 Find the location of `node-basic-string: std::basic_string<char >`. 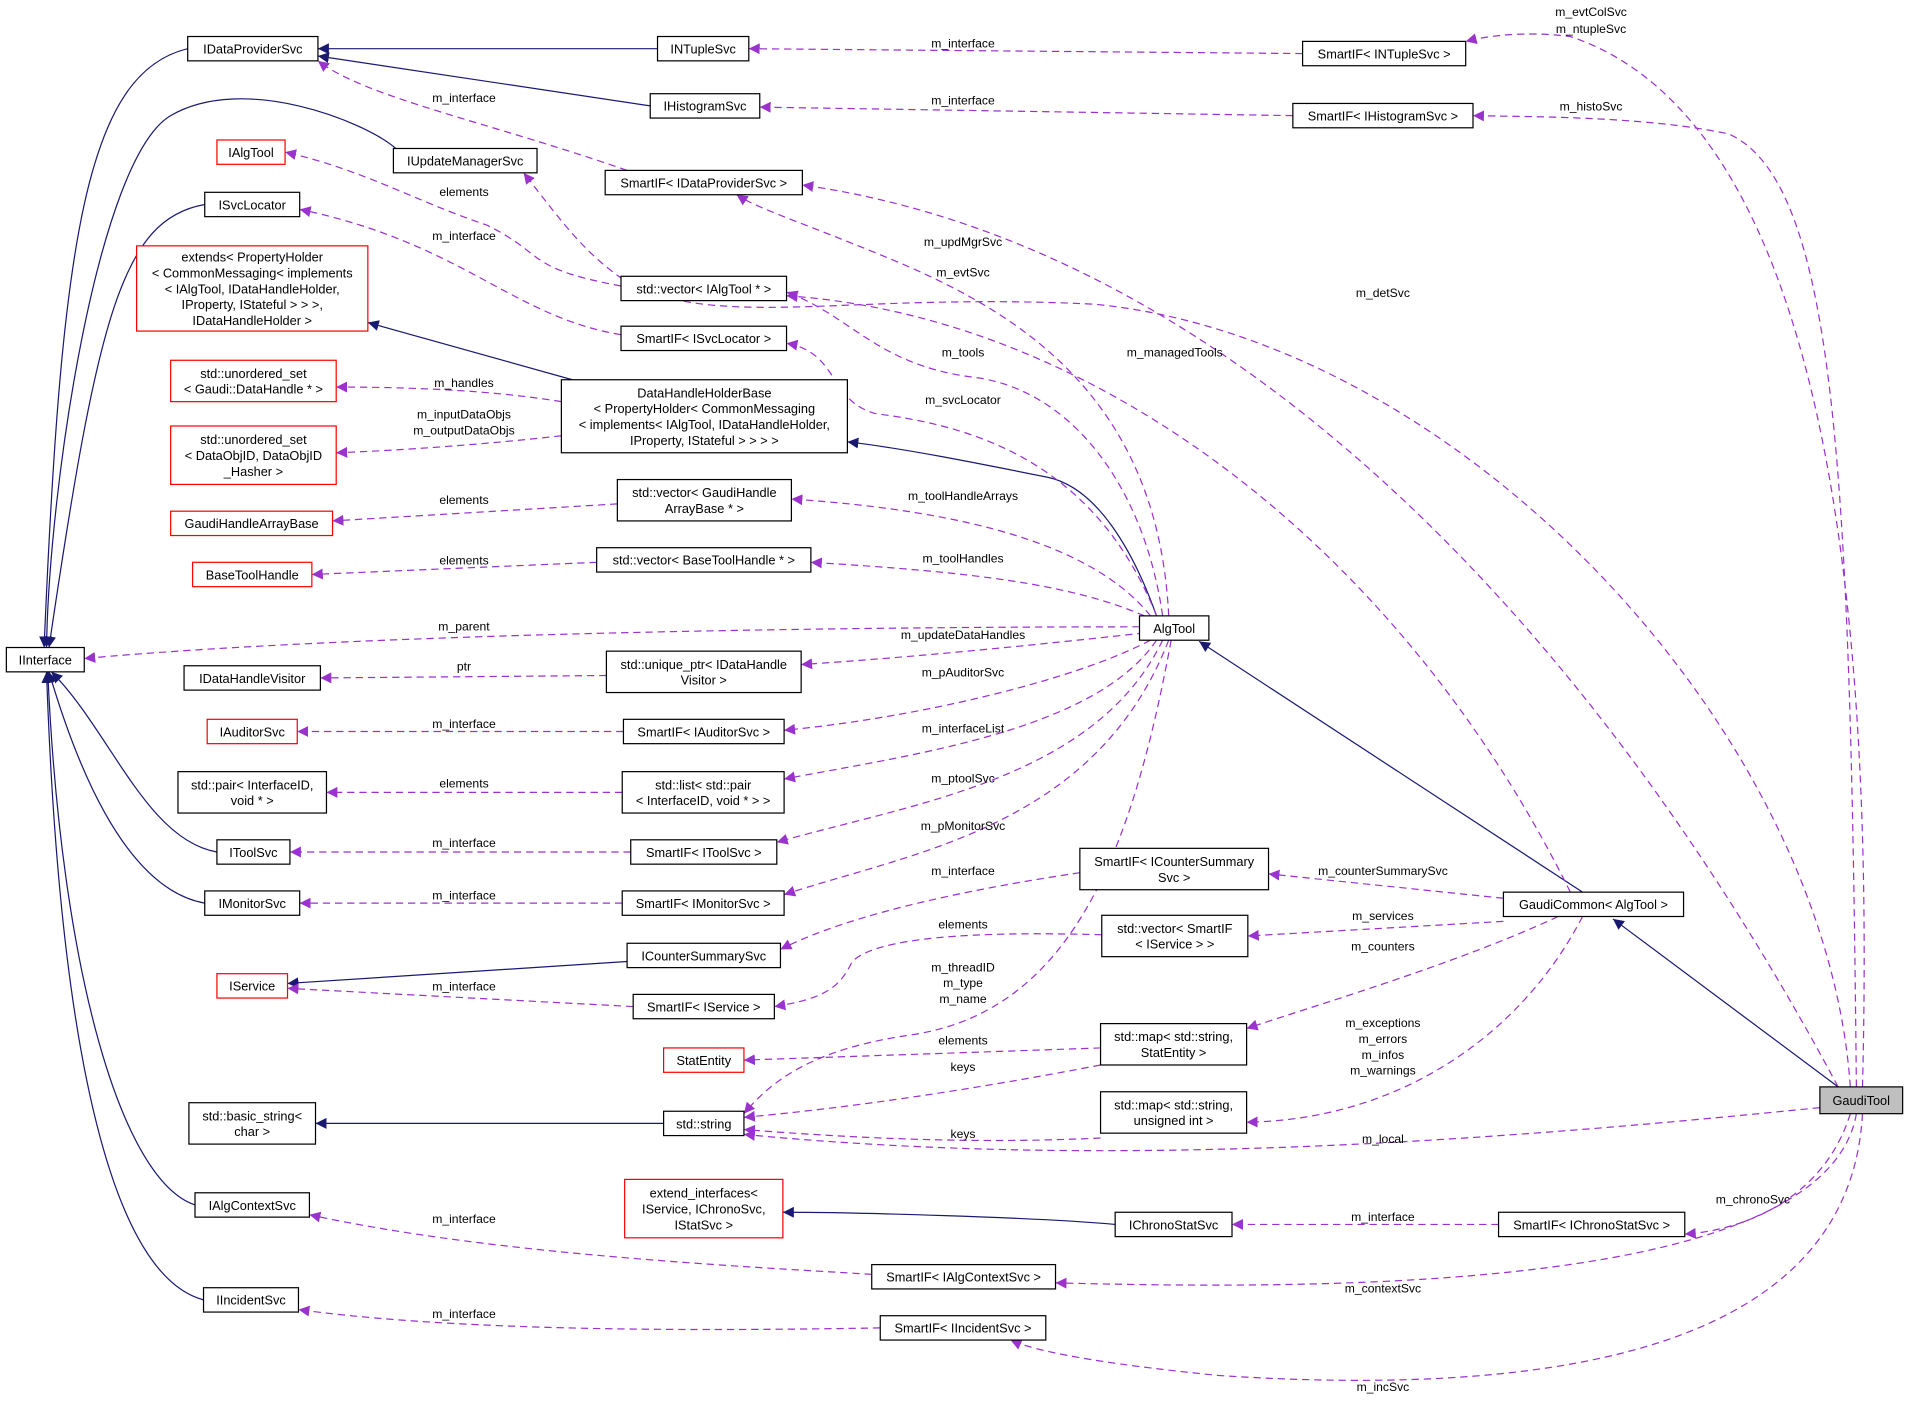

node-basic-string: std::basic_string<char > is located at coordinates (252, 1123).